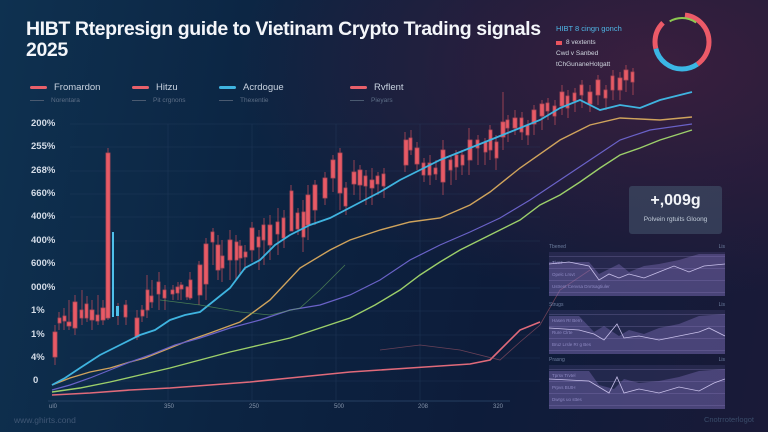 This screenshot has height=432, width=768. What do you see at coordinates (254, 100) in the screenshot?
I see `legend-sublabel: Thexentie` at bounding box center [254, 100].